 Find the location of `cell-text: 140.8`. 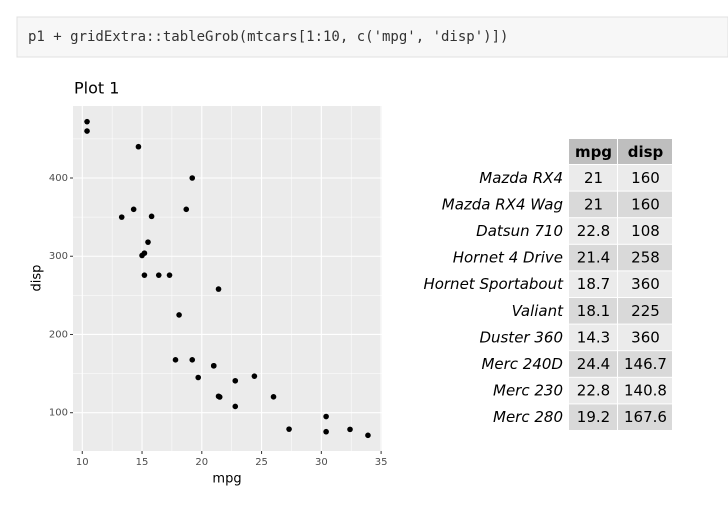

cell-text: 140.8 is located at coordinates (645, 391).